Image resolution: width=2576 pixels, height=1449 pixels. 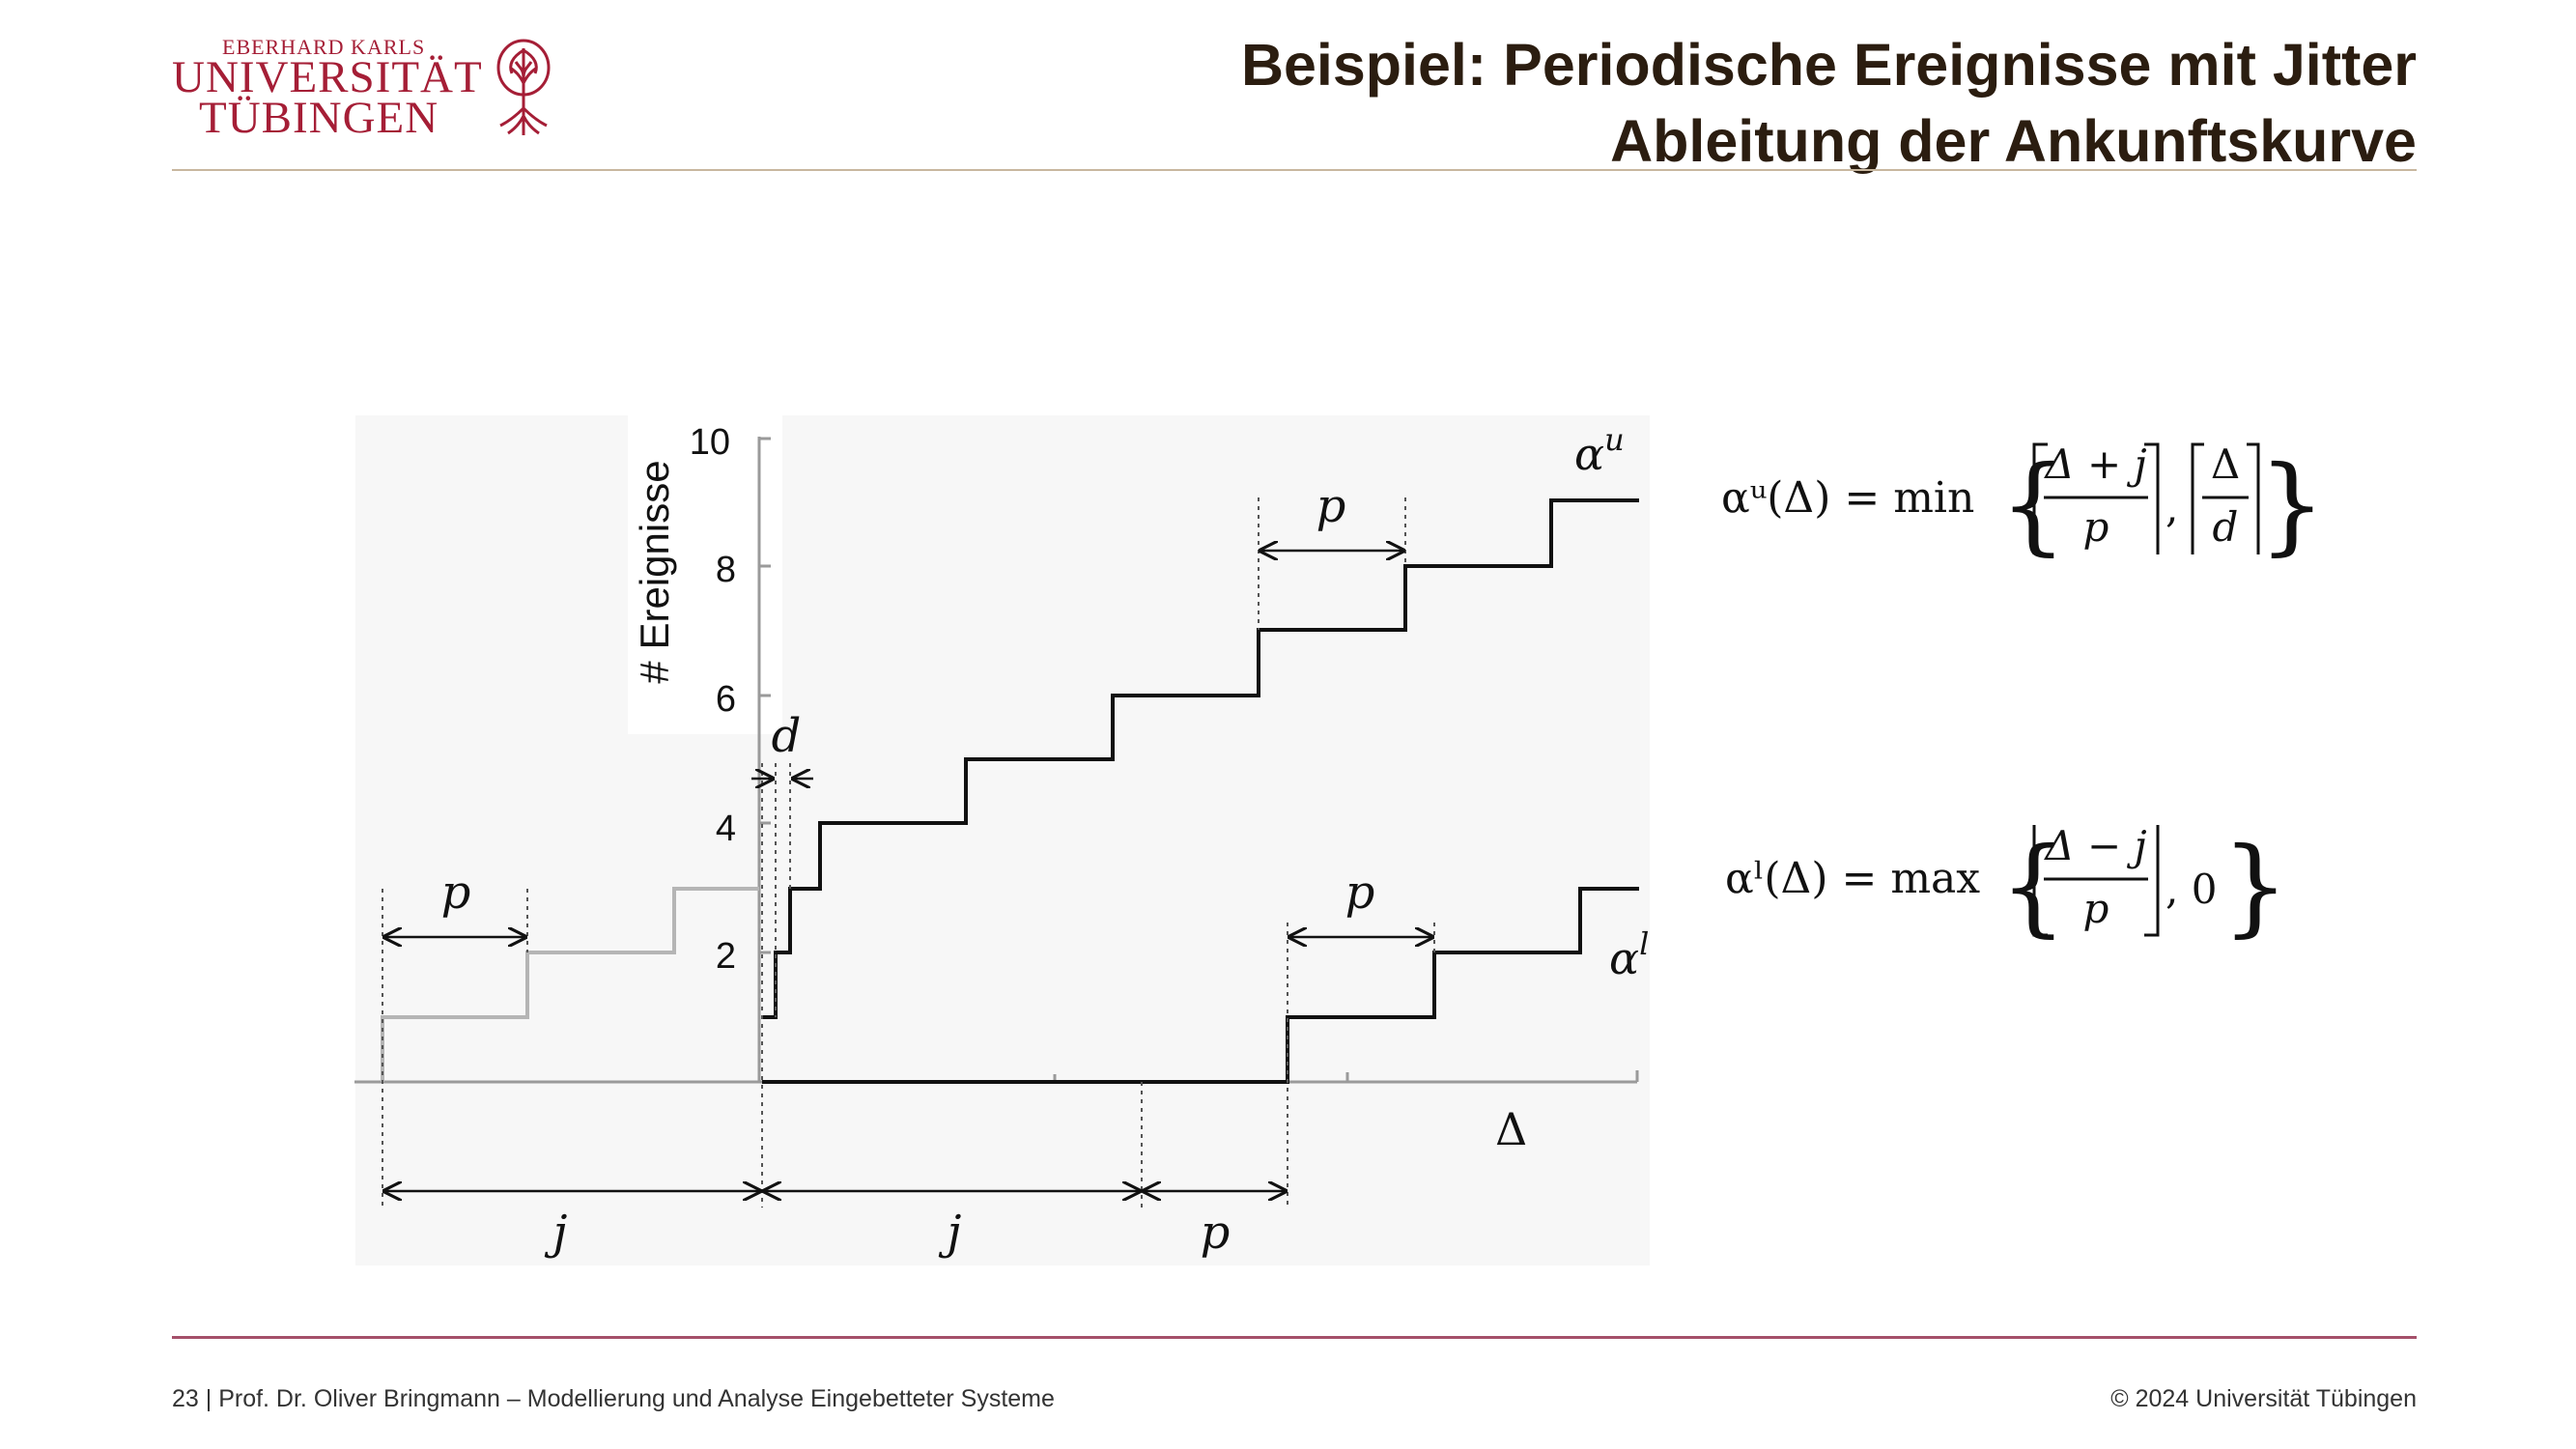 What do you see at coordinates (2263, 1398) in the screenshot?
I see `footer-copyright: © 2024 Universität Tübingen` at bounding box center [2263, 1398].